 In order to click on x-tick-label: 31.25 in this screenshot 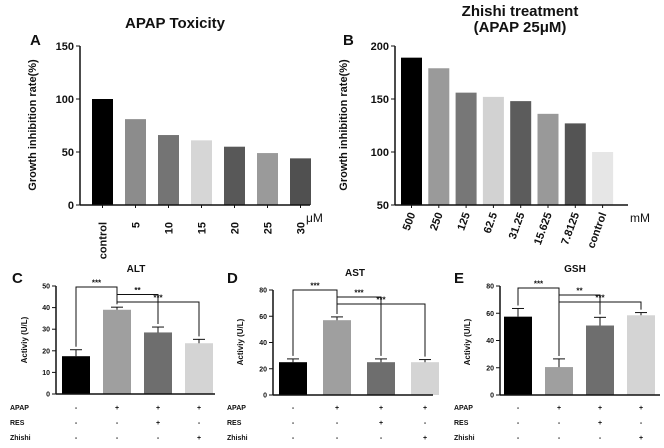, I will do `click(517, 226)`.